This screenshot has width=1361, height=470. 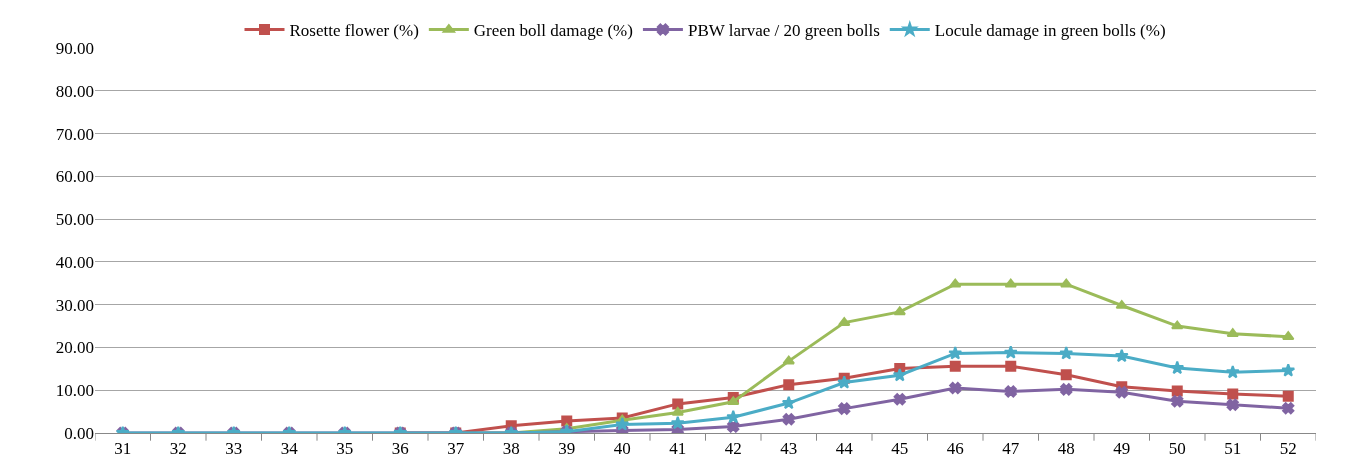 I want to click on legend-label: Rosette flower (%), so click(x=354, y=31).